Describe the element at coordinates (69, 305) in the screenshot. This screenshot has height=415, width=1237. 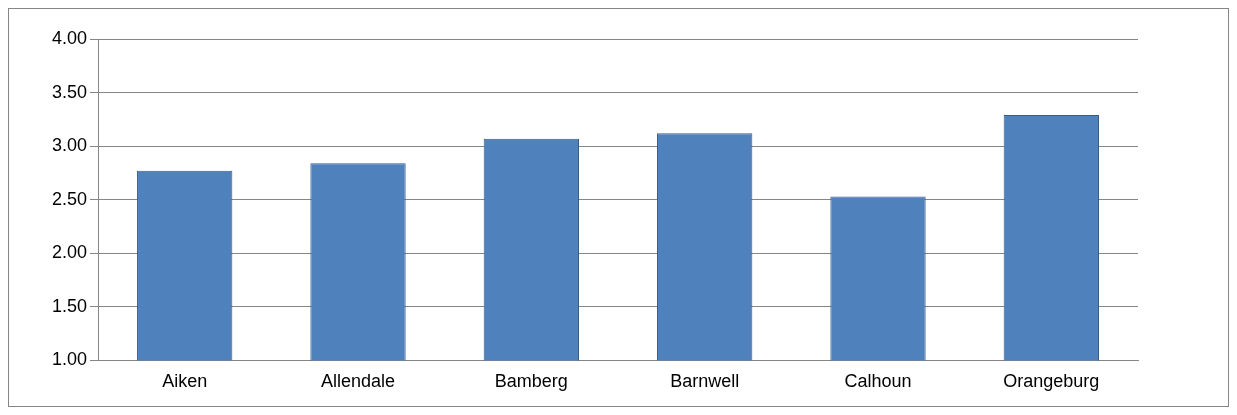
I see `y-tick-label: 1.50` at that location.